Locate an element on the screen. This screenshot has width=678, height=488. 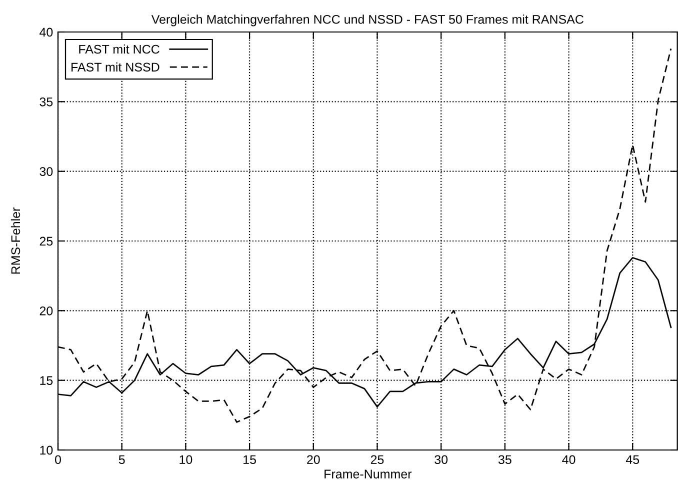
chart-title: Vergleich Matchingverfahren NCC und NSSD - FAST 50 Frames mit RANSAC is located at coordinates (367, 20).